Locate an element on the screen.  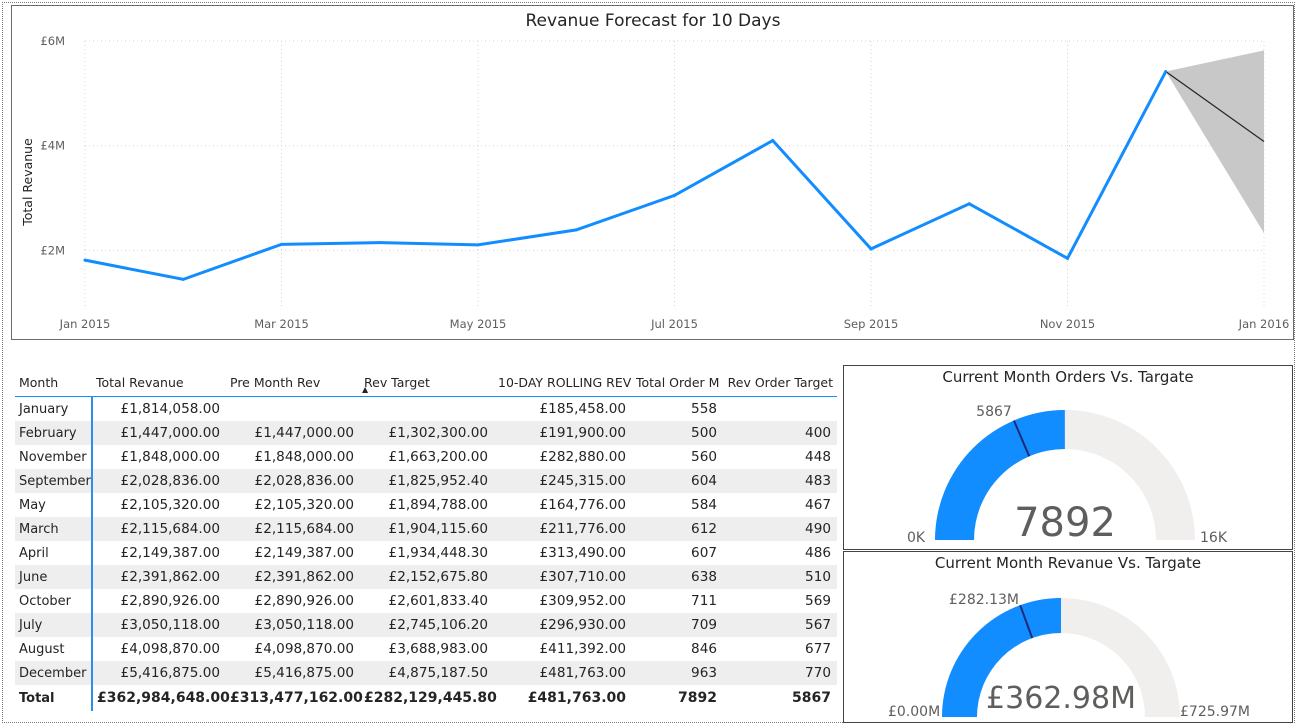
table-cell: £2,890,926.00 is located at coordinates (304, 601).